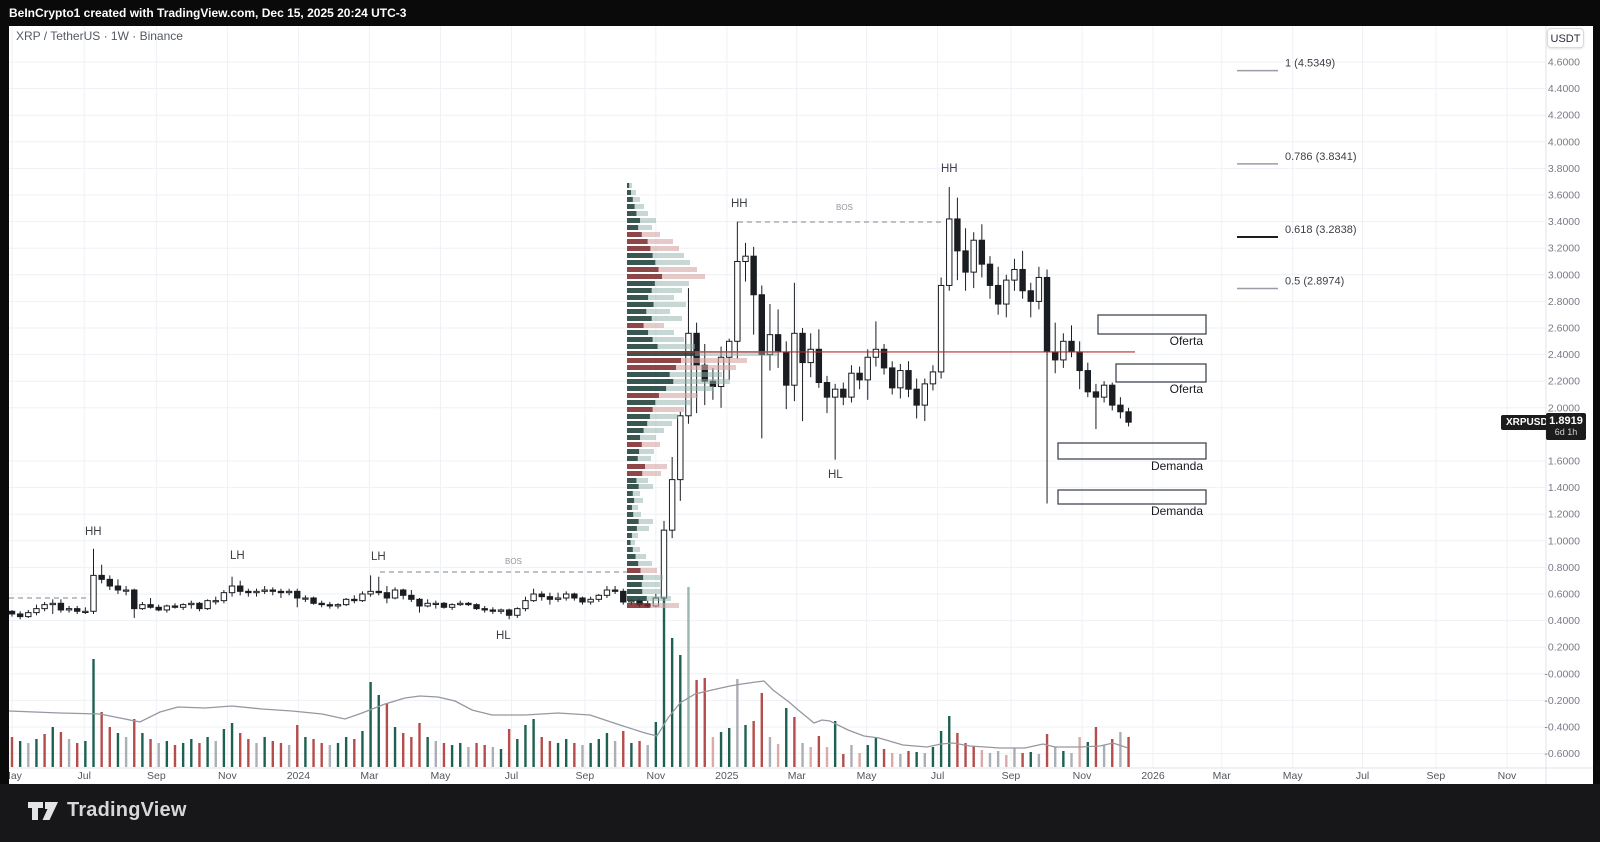 The height and width of the screenshot is (842, 1600). I want to click on tradingview-logo: TradingView, so click(107, 810).